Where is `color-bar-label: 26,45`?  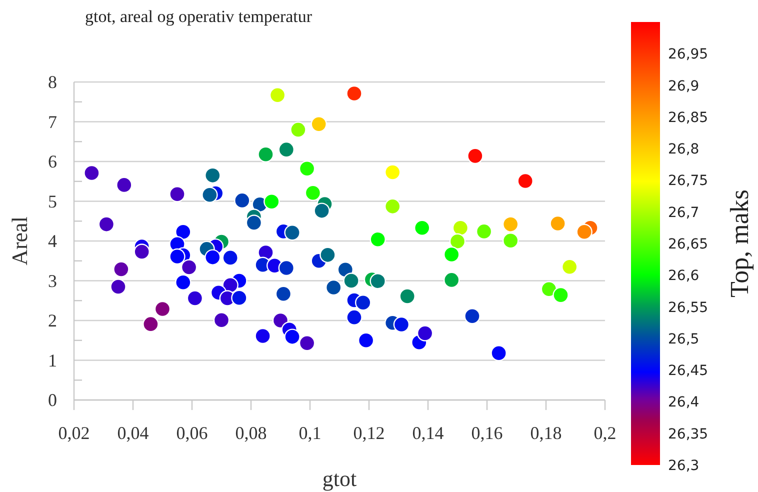
color-bar-label: 26,45 is located at coordinates (688, 371).